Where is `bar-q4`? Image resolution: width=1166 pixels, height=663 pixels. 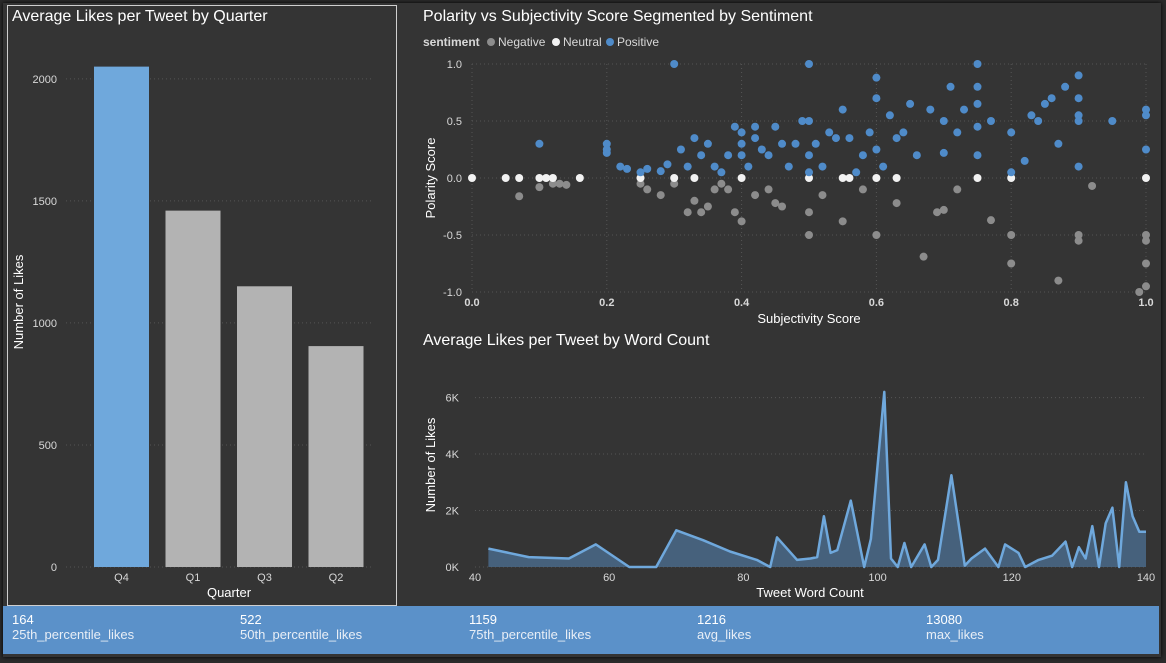 bar-q4 is located at coordinates (121, 316).